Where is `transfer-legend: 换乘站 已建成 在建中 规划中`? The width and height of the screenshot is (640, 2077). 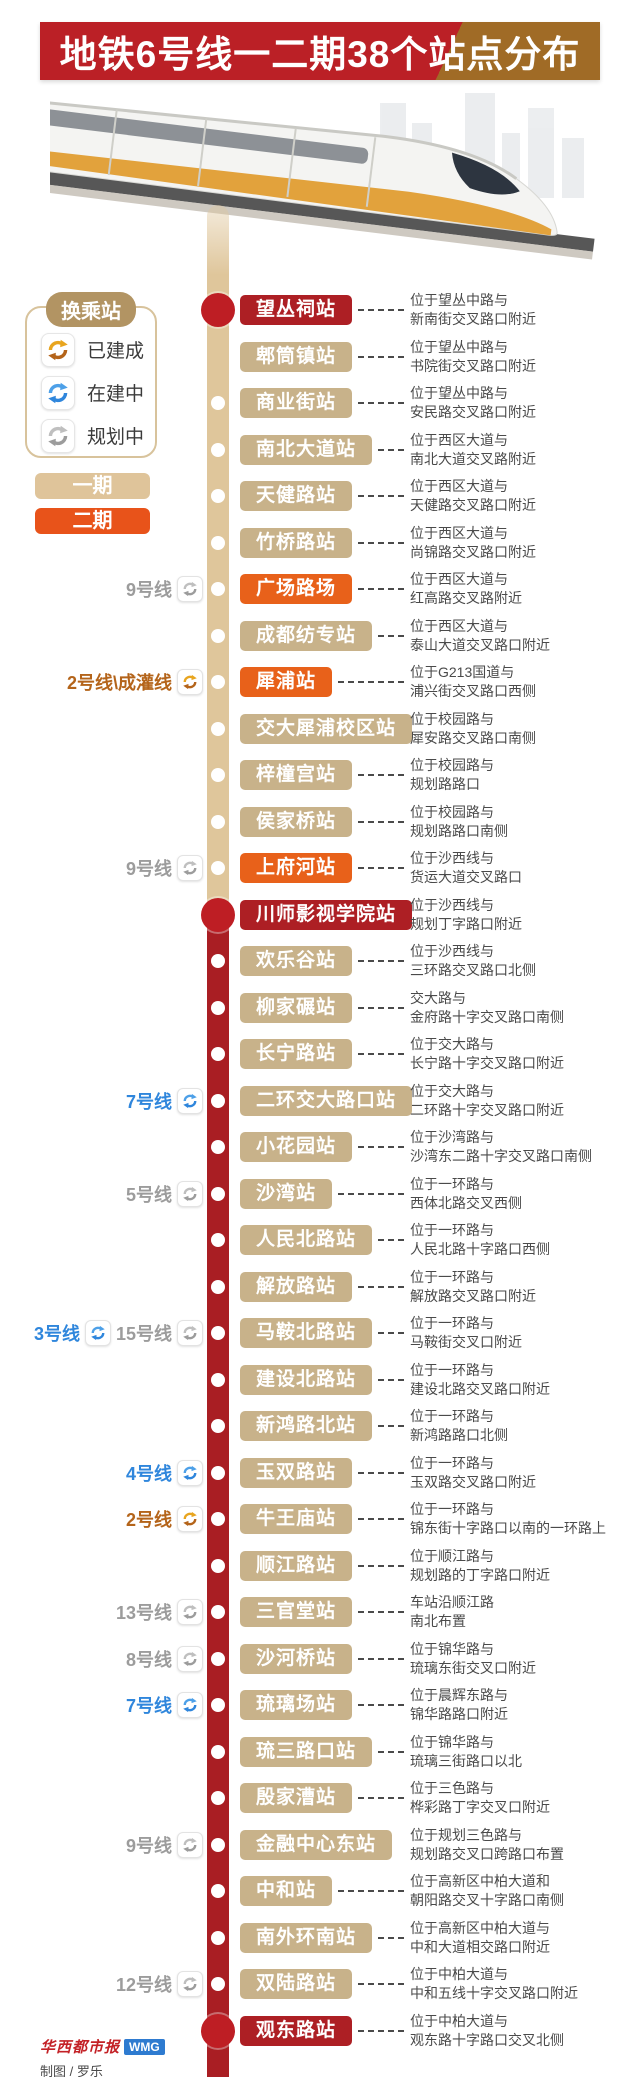 transfer-legend: 换乘站 已建成 在建中 规划中 is located at coordinates (91, 375).